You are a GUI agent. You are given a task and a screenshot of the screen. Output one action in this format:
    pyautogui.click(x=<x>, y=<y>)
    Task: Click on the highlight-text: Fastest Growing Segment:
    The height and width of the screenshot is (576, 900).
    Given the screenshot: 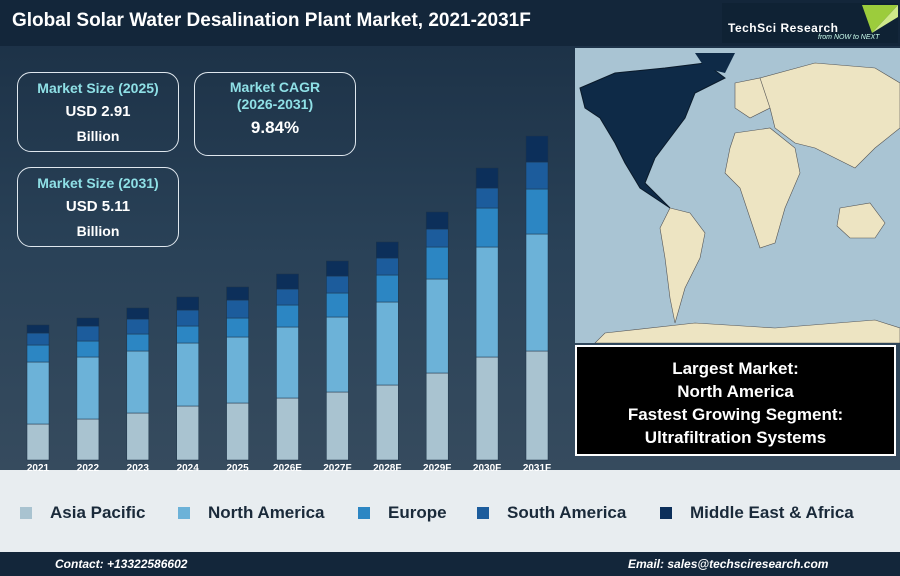 What is the action you would take?
    pyautogui.click(x=735, y=414)
    